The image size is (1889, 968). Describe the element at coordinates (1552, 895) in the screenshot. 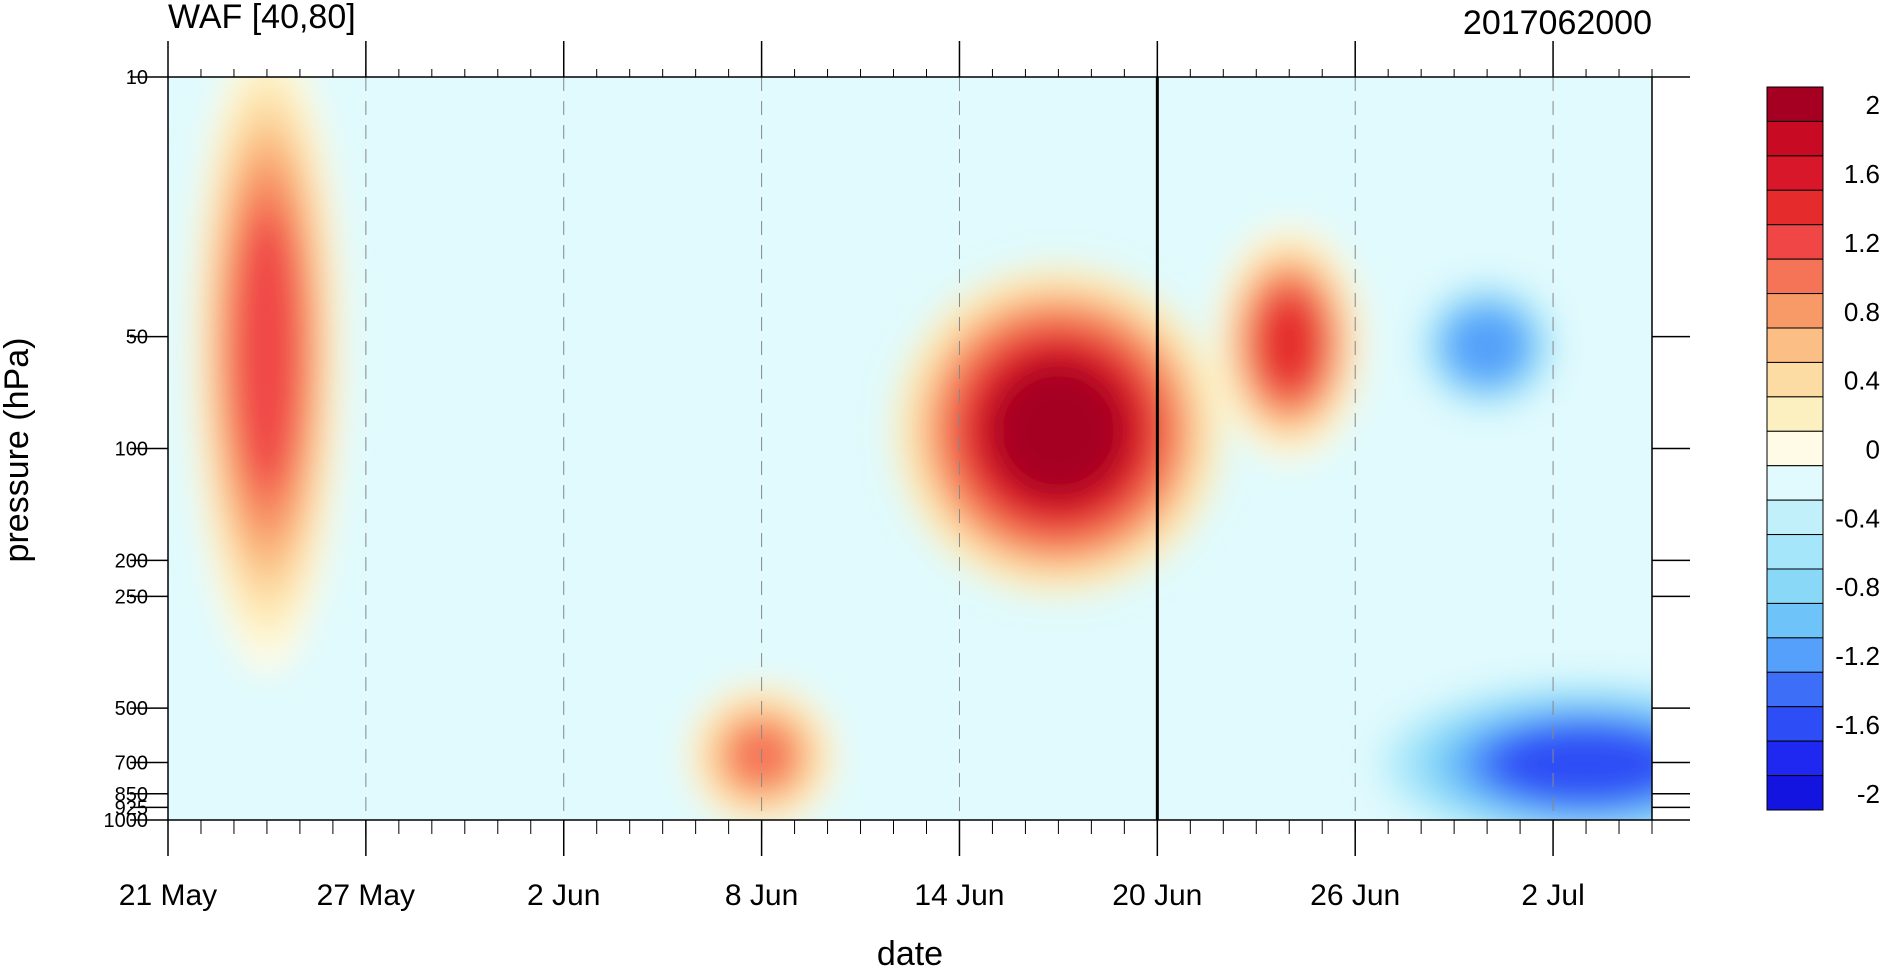

I see `x-tick-label: 2 Jul` at that location.